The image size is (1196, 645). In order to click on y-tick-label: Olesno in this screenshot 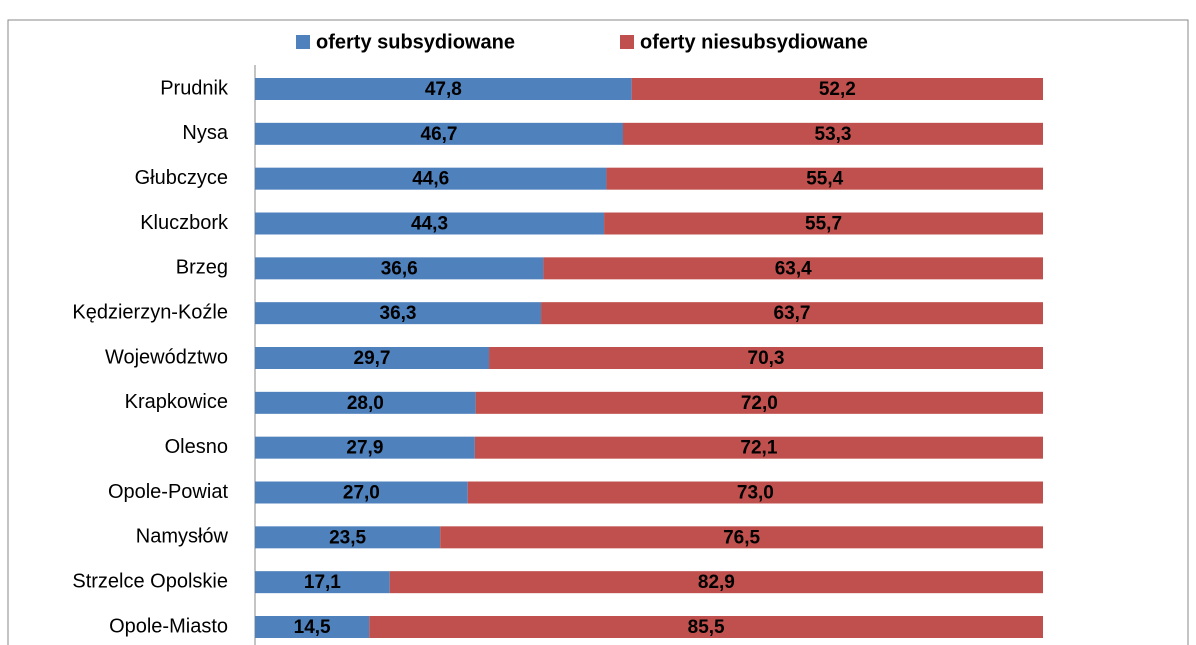, I will do `click(196, 447)`.